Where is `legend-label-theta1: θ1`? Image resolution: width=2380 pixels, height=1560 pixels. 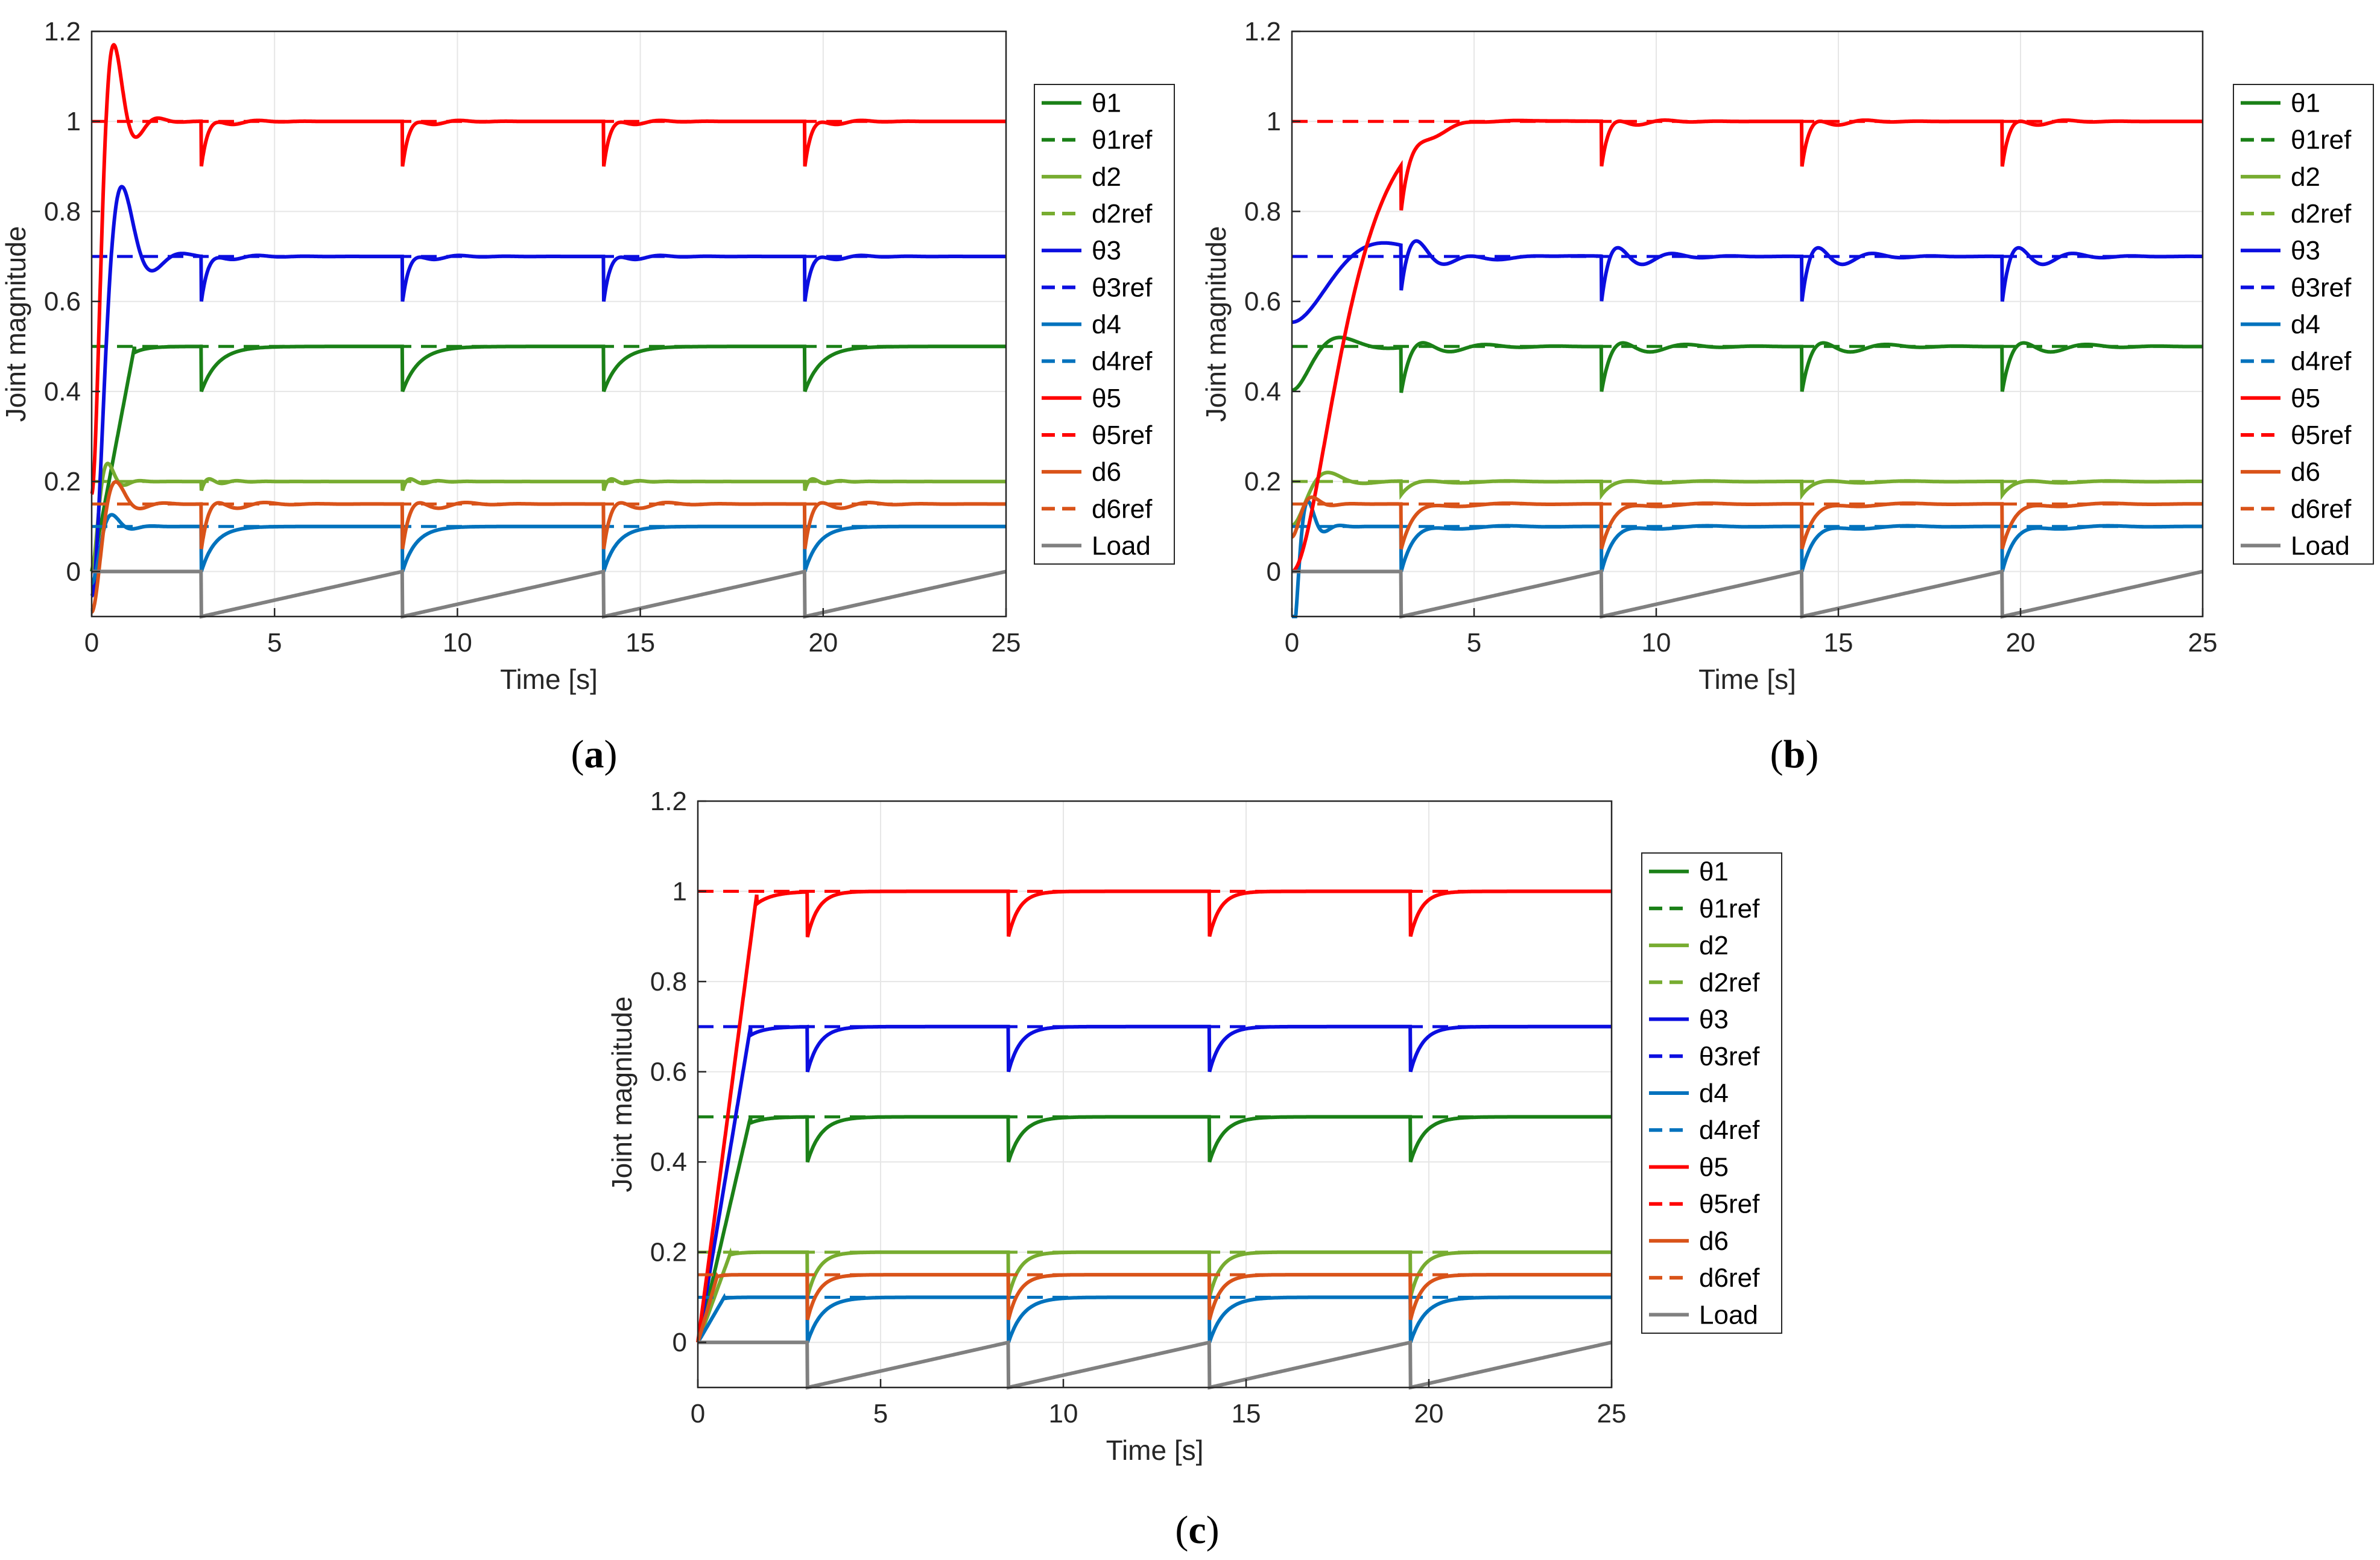 legend-label-theta1: θ1 is located at coordinates (1107, 104).